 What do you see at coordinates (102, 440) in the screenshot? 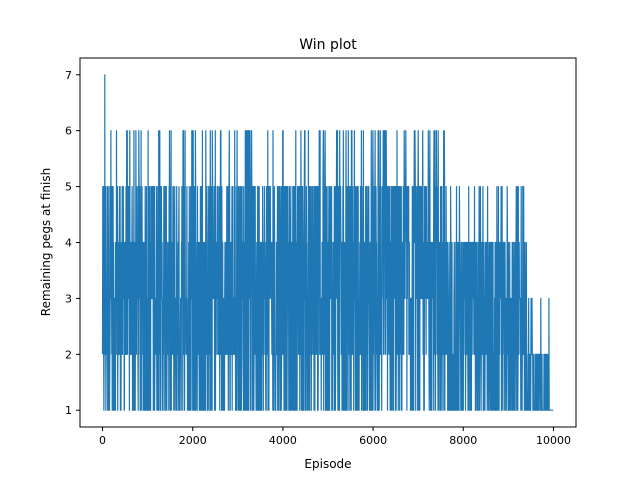
I see `x-tick-label: 0` at bounding box center [102, 440].